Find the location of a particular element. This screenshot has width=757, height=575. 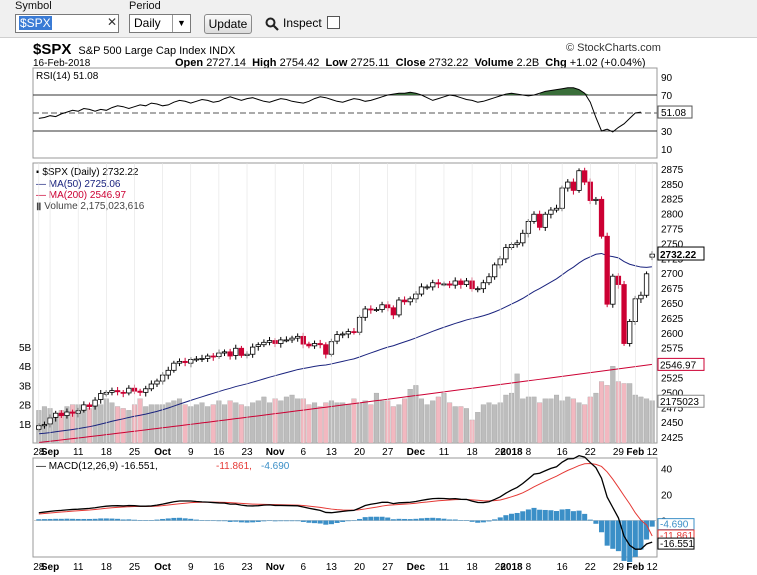

x-tick-label: 26 is located at coordinates (501, 452).